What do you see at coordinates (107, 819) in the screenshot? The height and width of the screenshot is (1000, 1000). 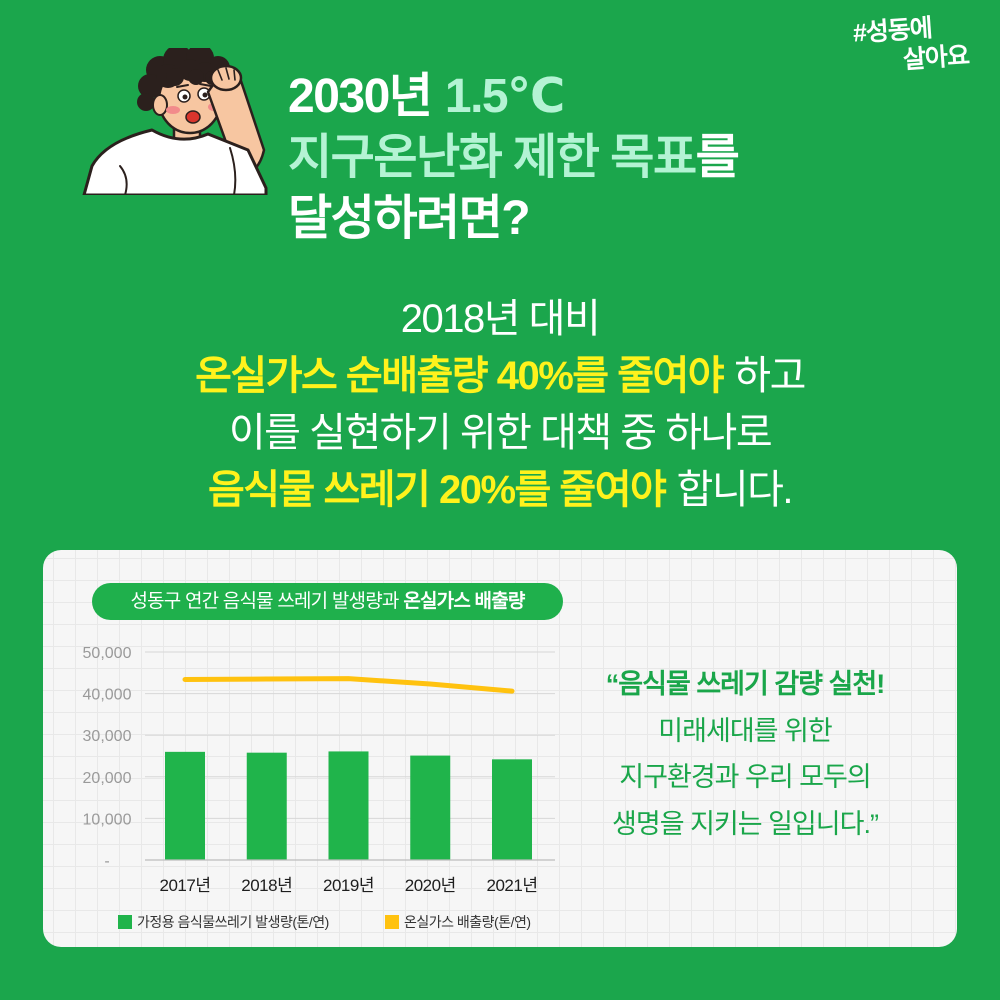 I see `y-tick-label: 10,000` at bounding box center [107, 819].